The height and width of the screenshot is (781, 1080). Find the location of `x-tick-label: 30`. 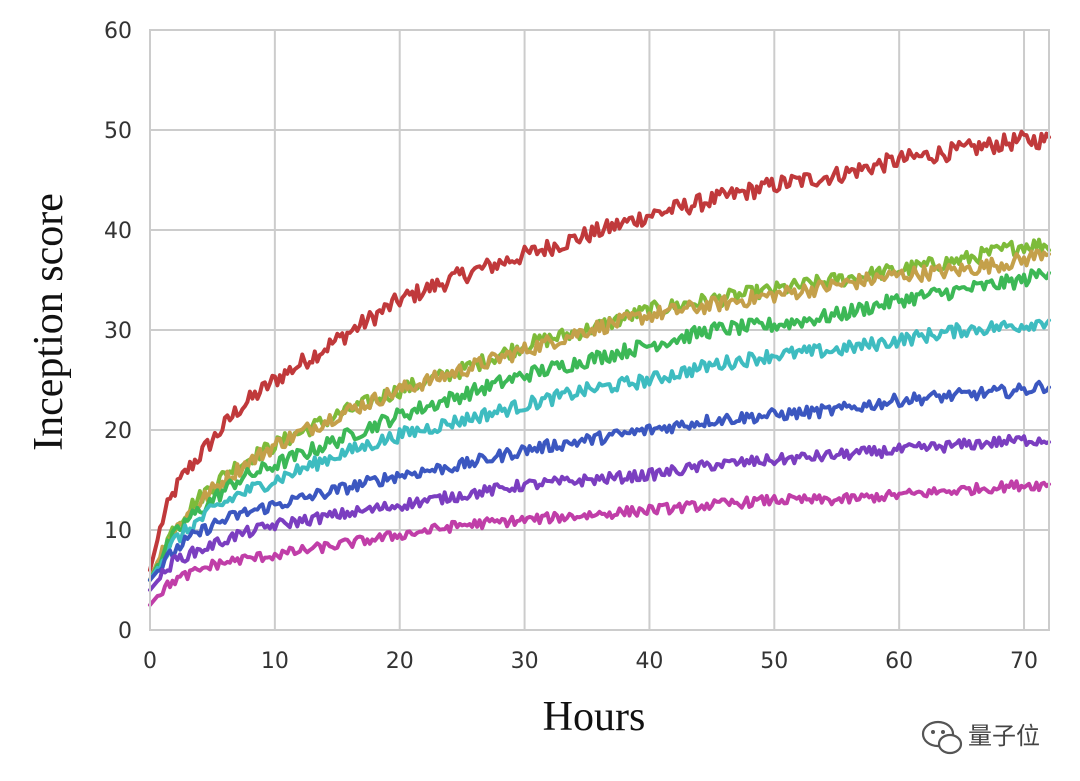

x-tick-label: 30 is located at coordinates (525, 661).